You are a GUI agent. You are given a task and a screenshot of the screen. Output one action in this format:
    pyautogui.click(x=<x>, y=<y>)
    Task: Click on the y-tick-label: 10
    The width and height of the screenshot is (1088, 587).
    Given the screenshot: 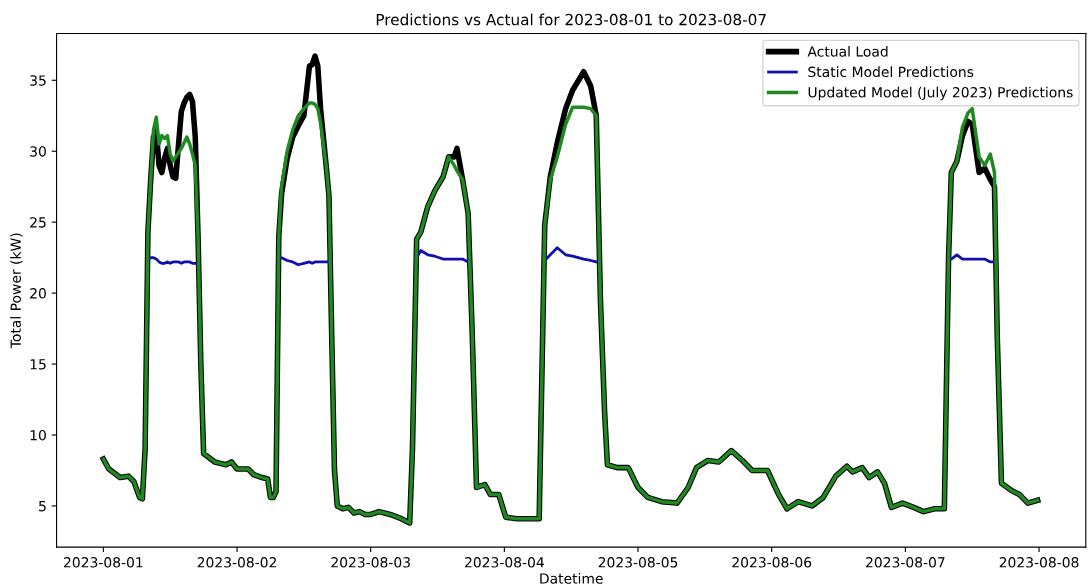 What is the action you would take?
    pyautogui.click(x=38, y=435)
    